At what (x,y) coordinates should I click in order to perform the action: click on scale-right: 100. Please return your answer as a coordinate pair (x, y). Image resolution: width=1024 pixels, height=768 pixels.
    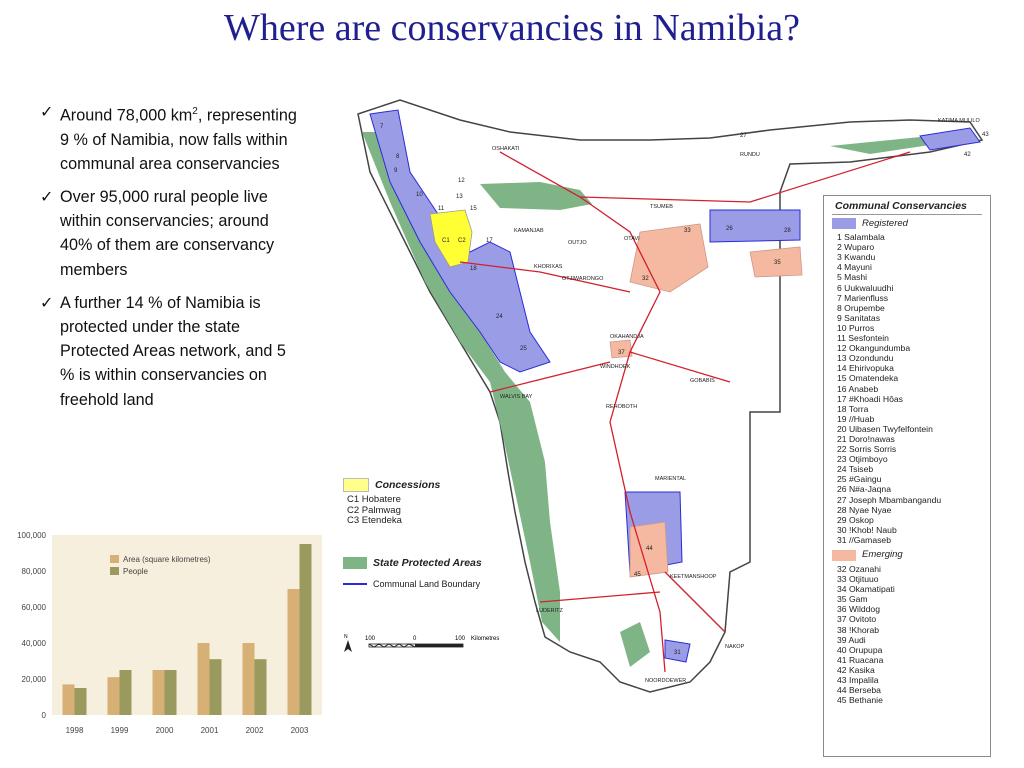
    Looking at the image, I should click on (460, 639).